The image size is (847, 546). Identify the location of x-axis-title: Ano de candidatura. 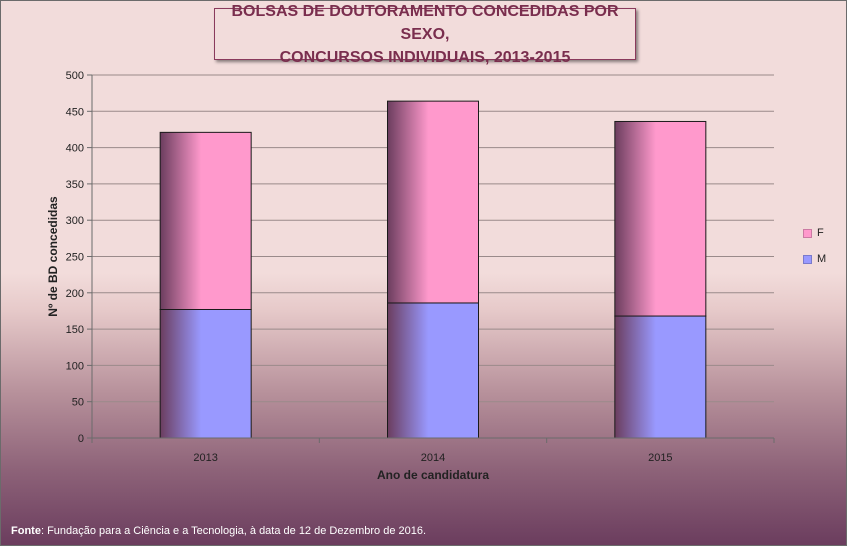
(433, 475).